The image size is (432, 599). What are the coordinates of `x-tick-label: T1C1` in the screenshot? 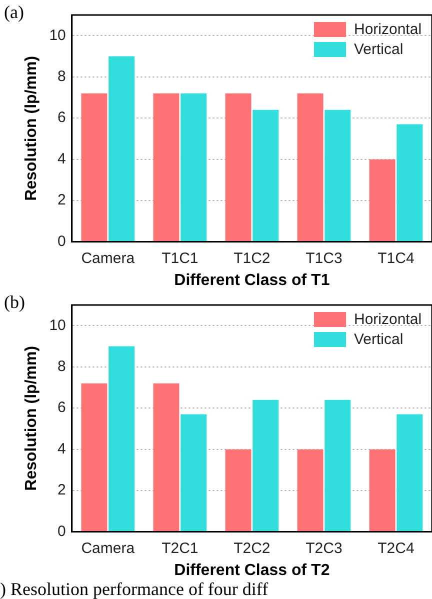 It's located at (180, 258).